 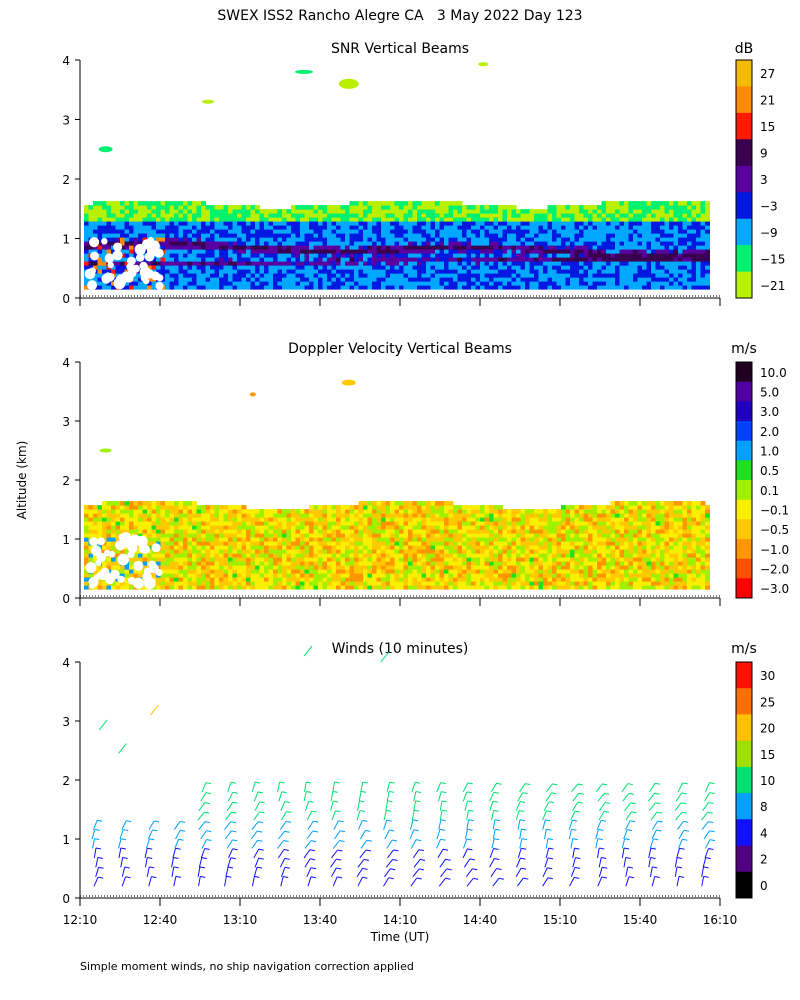 What do you see at coordinates (119, 283) in the screenshot?
I see `data-gap` at bounding box center [119, 283].